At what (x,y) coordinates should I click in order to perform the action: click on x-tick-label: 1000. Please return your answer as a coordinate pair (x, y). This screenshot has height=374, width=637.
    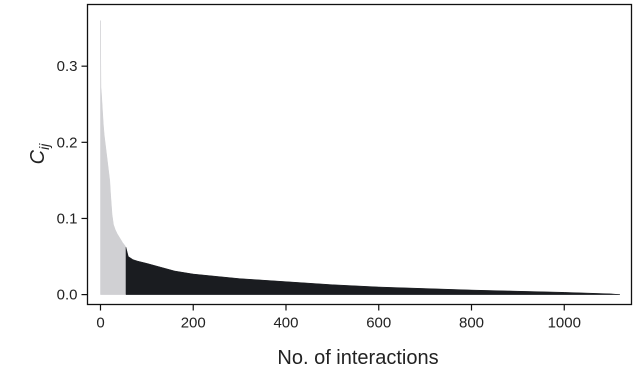
    Looking at the image, I should click on (564, 323).